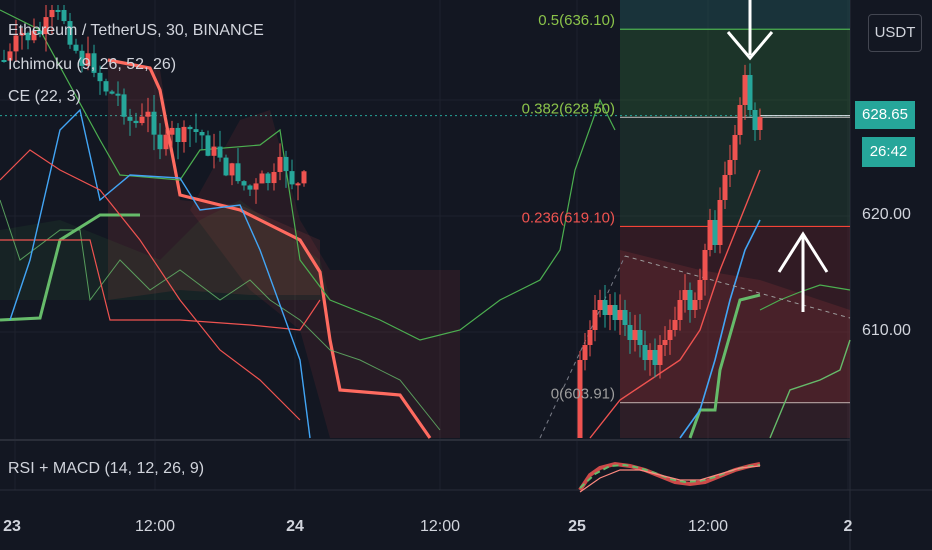  What do you see at coordinates (577, 526) in the screenshot?
I see `time-tick-label: 25` at bounding box center [577, 526].